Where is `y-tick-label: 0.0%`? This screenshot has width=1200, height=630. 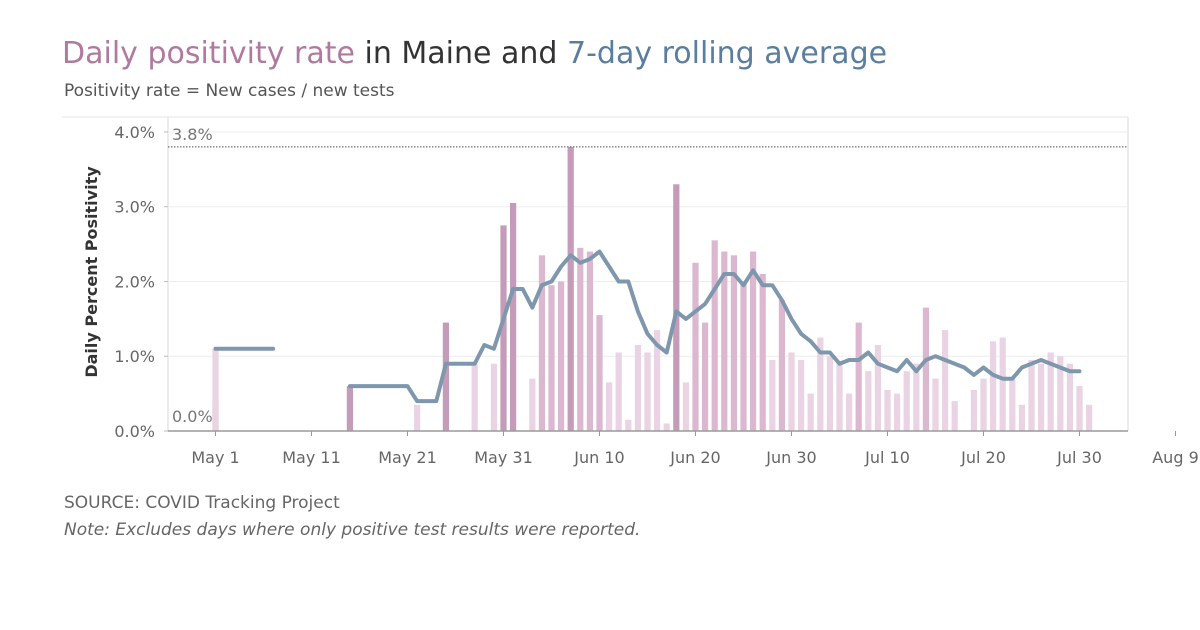 y-tick-label: 0.0% is located at coordinates (134, 431).